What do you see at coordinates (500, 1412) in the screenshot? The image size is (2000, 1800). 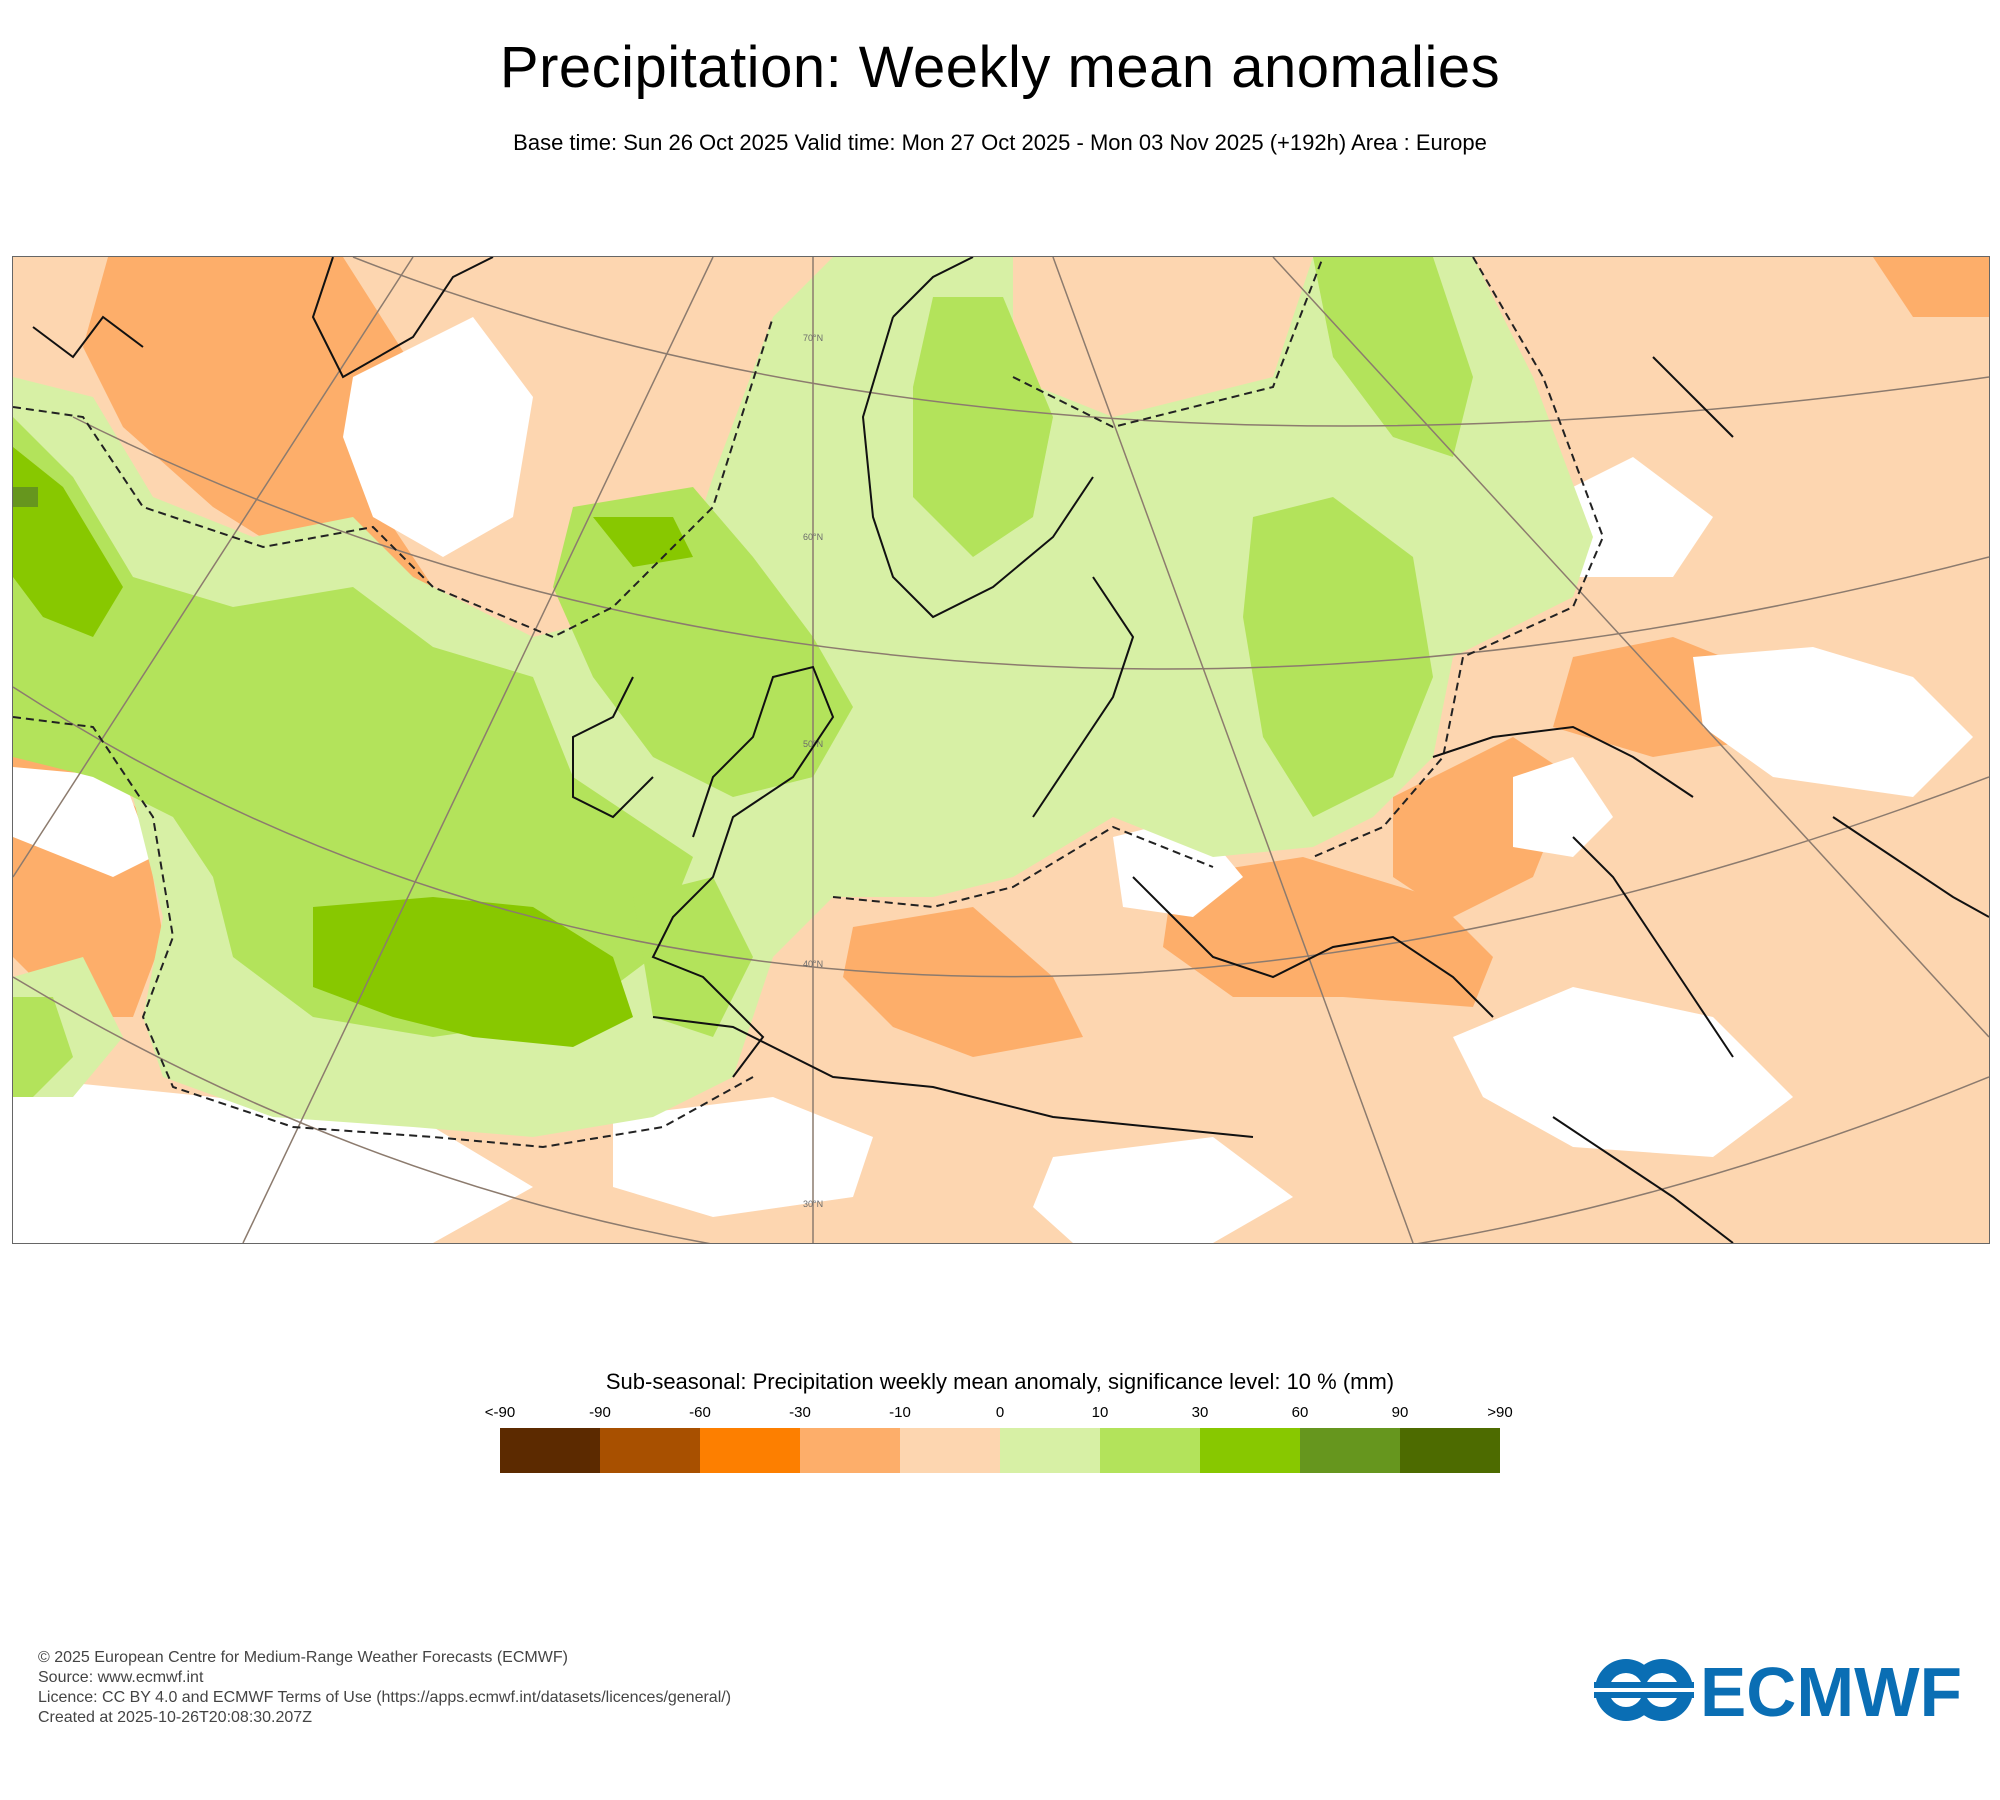 I see `legend-tick: <-90` at bounding box center [500, 1412].